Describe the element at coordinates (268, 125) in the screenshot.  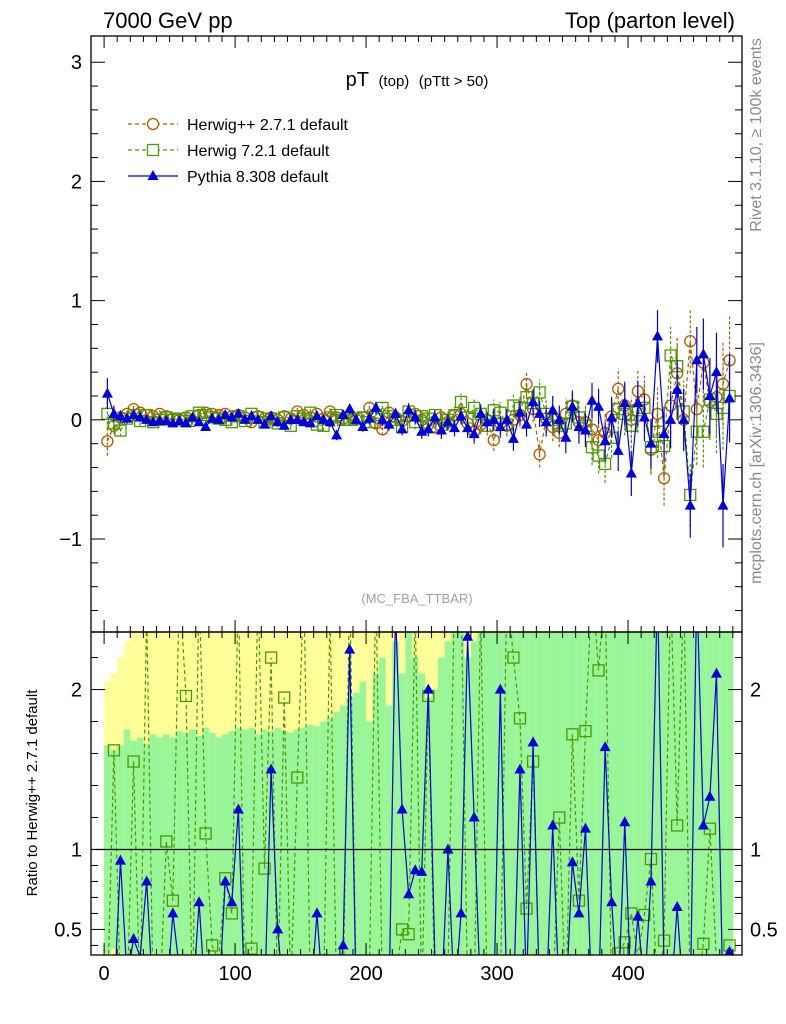
I see `legend-label-herwigpp: Herwig++ 2.7.1 default` at that location.